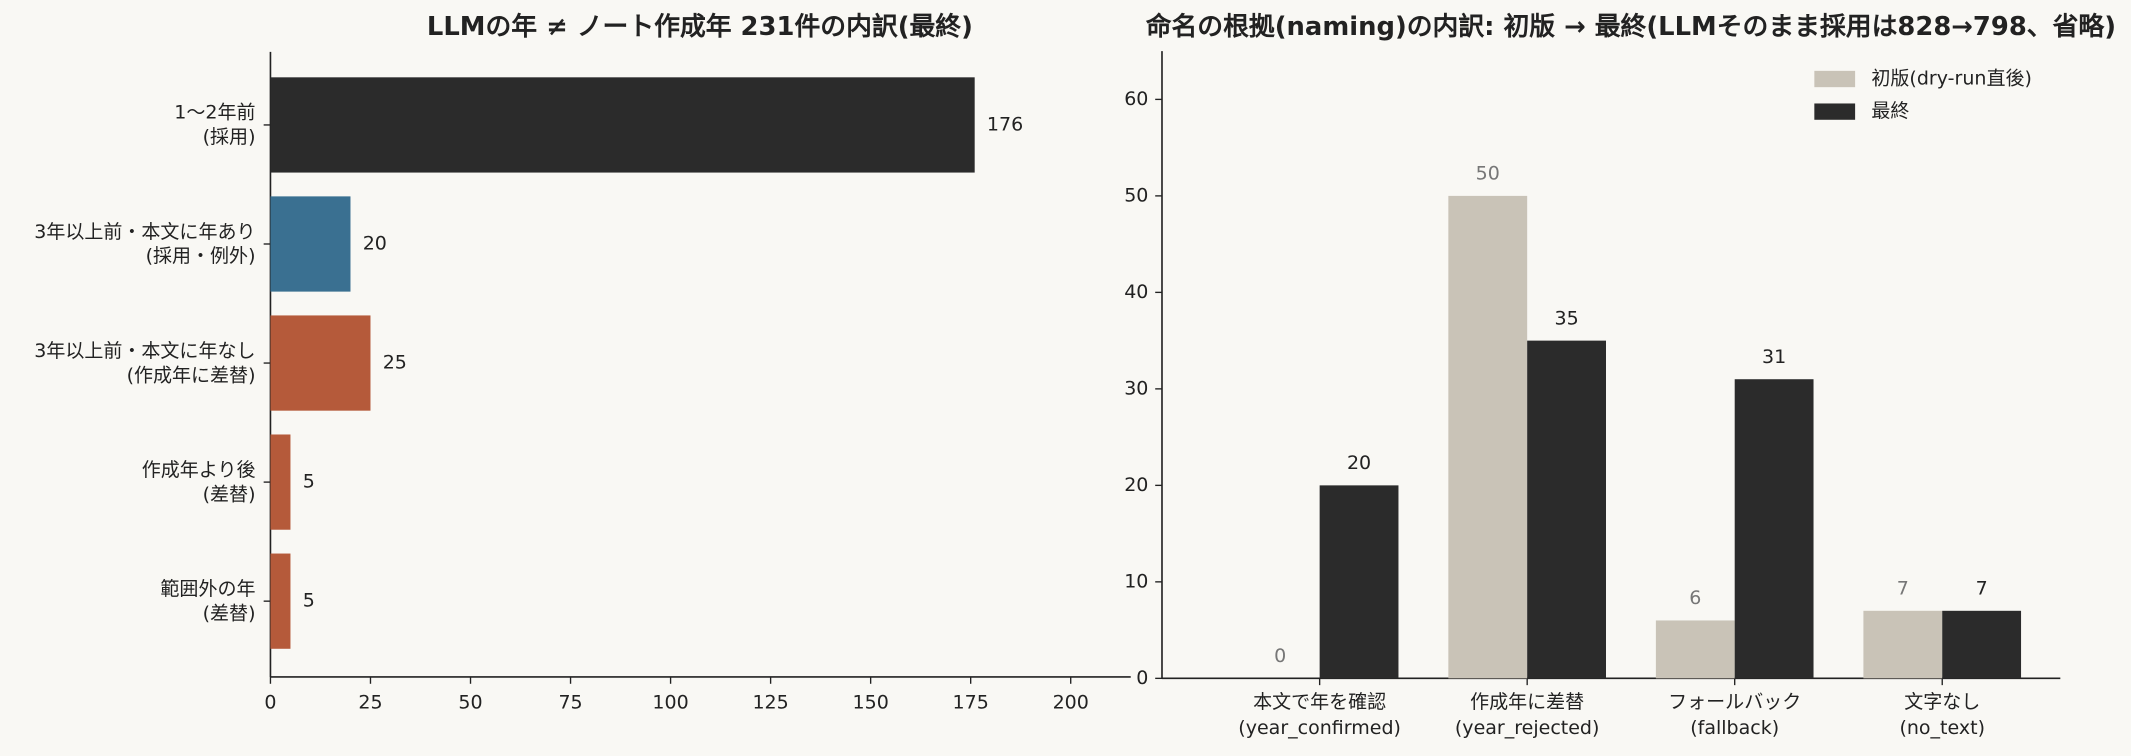  I want to click on x-tick-label: 200, so click(1071, 702).